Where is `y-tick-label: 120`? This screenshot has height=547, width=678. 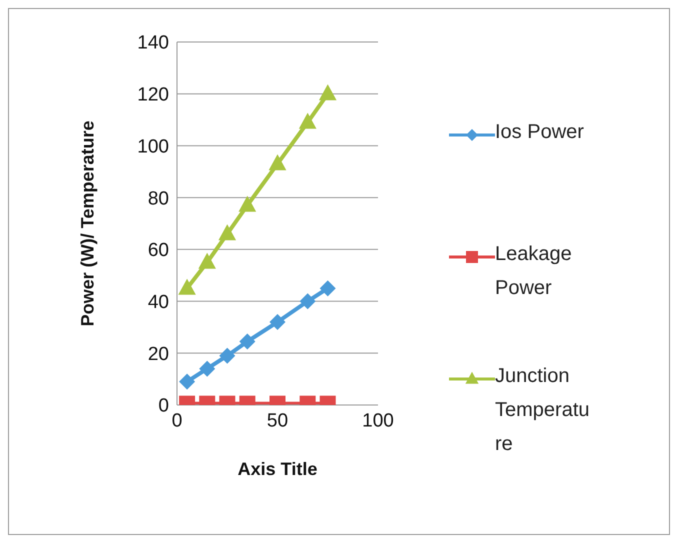 y-tick-label: 120 is located at coordinates (153, 95).